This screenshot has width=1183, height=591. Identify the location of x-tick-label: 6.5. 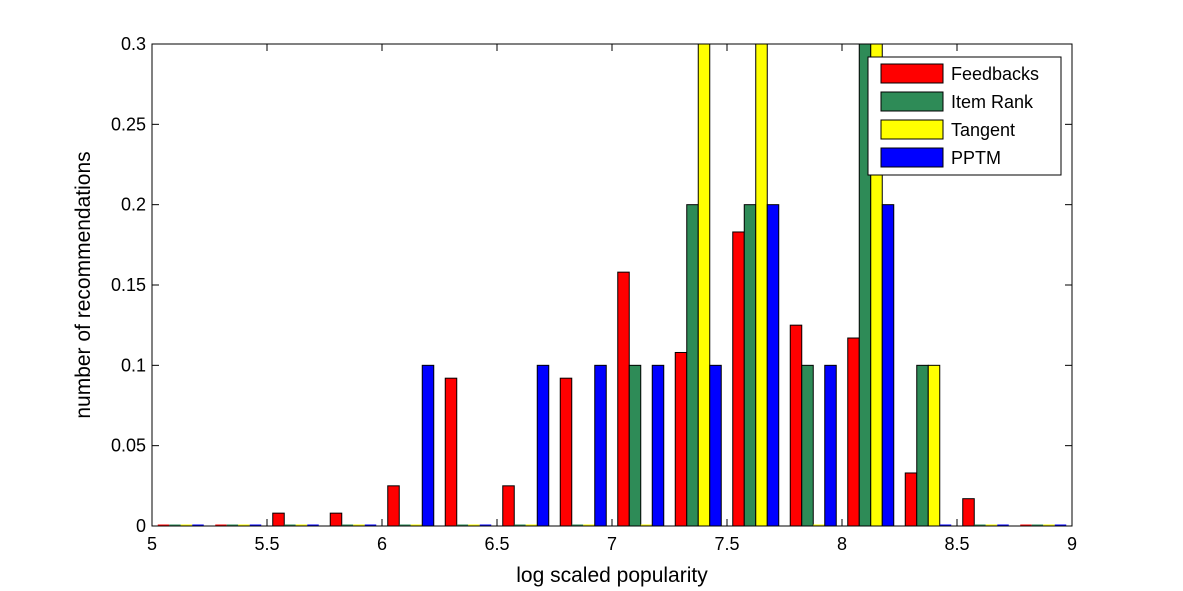
(496, 544).